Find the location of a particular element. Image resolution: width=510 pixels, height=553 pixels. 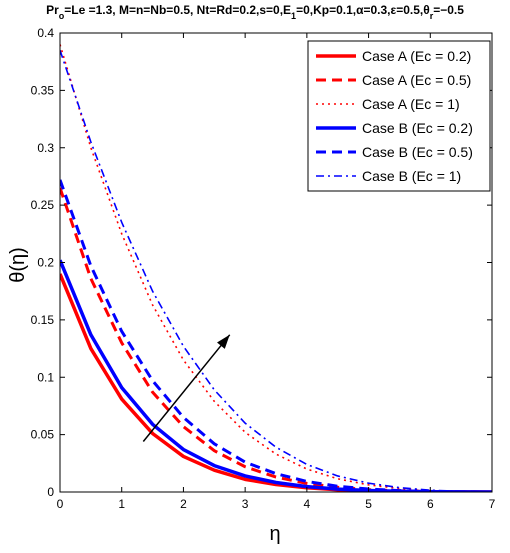

y-tick-label: 0.2 is located at coordinates (45, 263).